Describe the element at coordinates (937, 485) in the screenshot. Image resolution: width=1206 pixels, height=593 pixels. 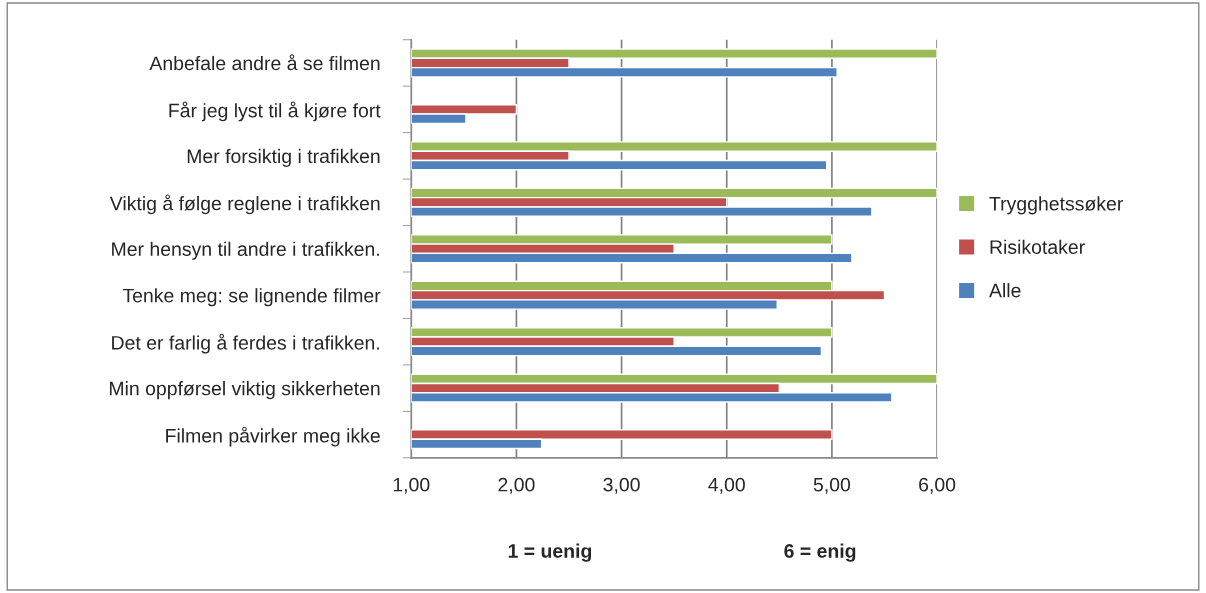
I see `x-tick-label: 6,00` at that location.